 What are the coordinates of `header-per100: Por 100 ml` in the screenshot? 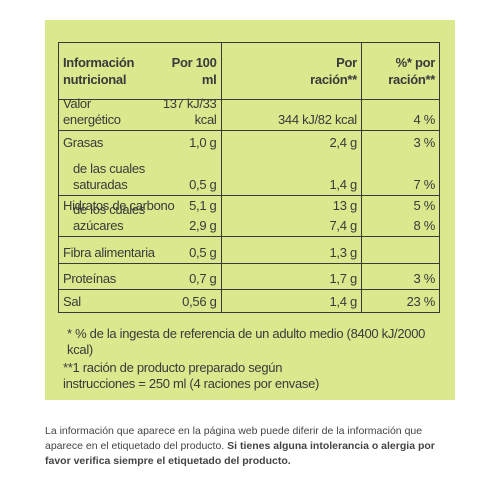 It's located at (194, 71).